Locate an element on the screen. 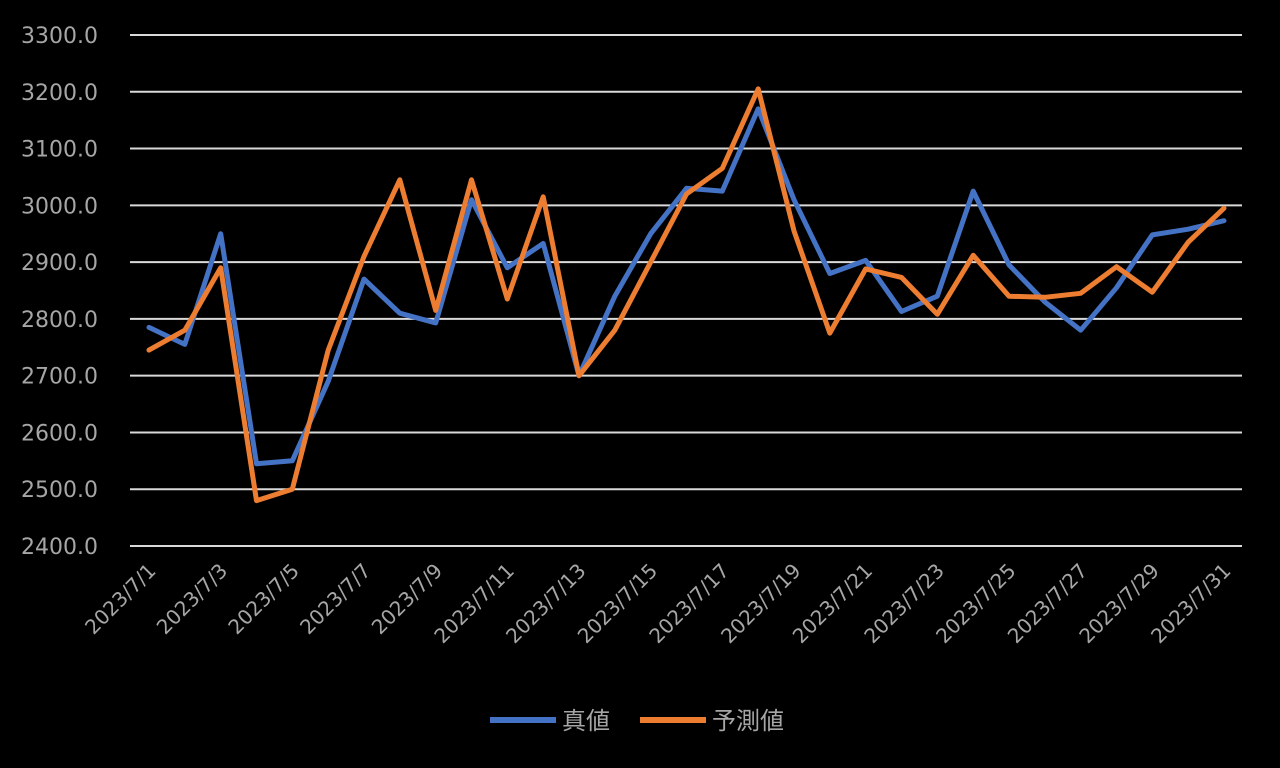  legend: 真値 予測値 is located at coordinates (637, 721).